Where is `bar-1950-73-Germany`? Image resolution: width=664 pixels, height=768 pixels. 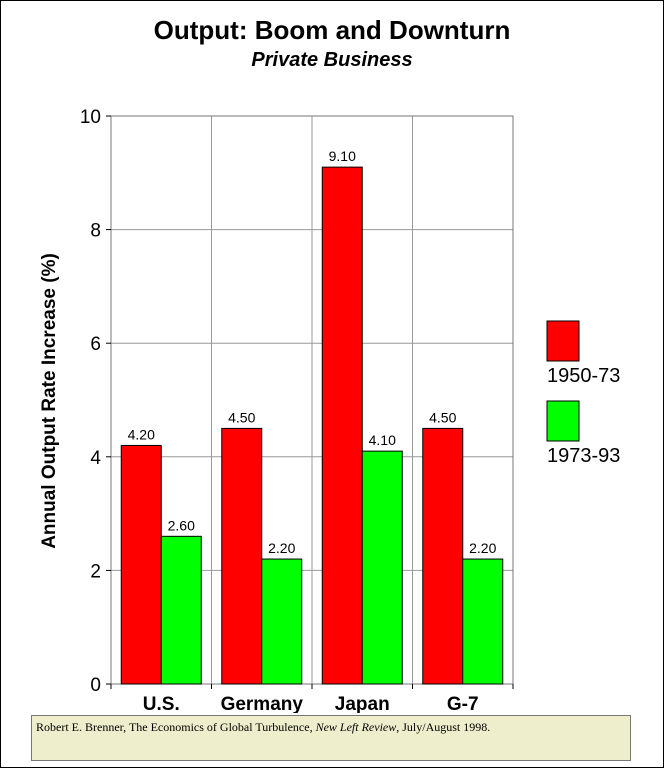
bar-1950-73-Germany is located at coordinates (242, 556).